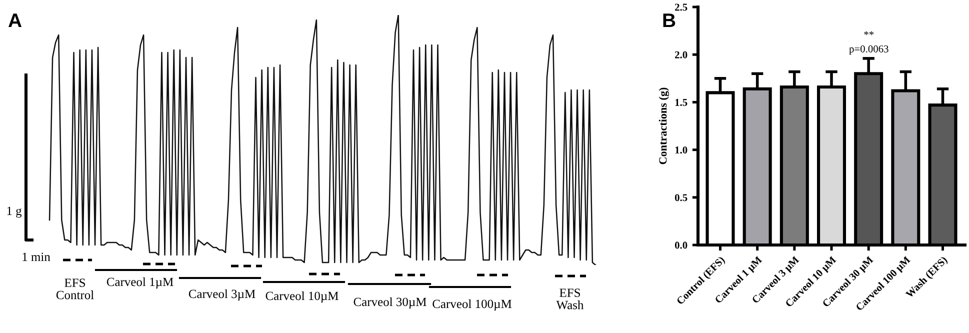 The height and width of the screenshot is (333, 969). I want to click on y-tick-label: 1.5, so click(681, 102).